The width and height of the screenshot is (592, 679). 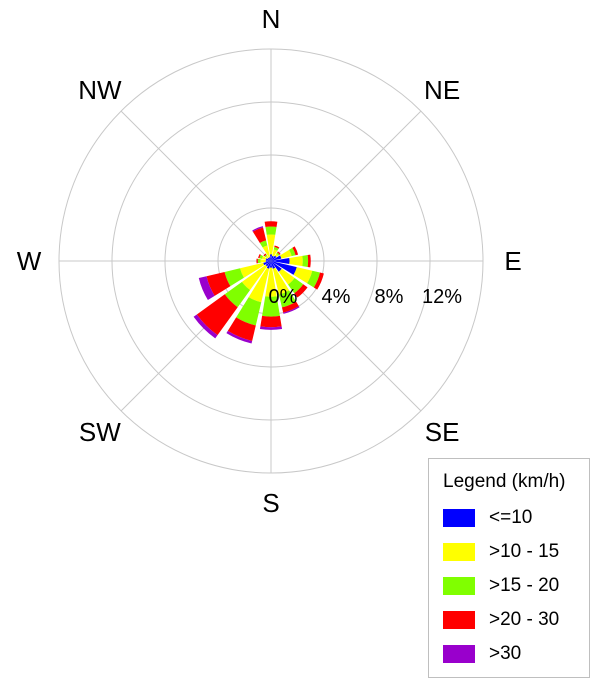 I want to click on radial-tick-label: 0%, so click(x=283, y=297).